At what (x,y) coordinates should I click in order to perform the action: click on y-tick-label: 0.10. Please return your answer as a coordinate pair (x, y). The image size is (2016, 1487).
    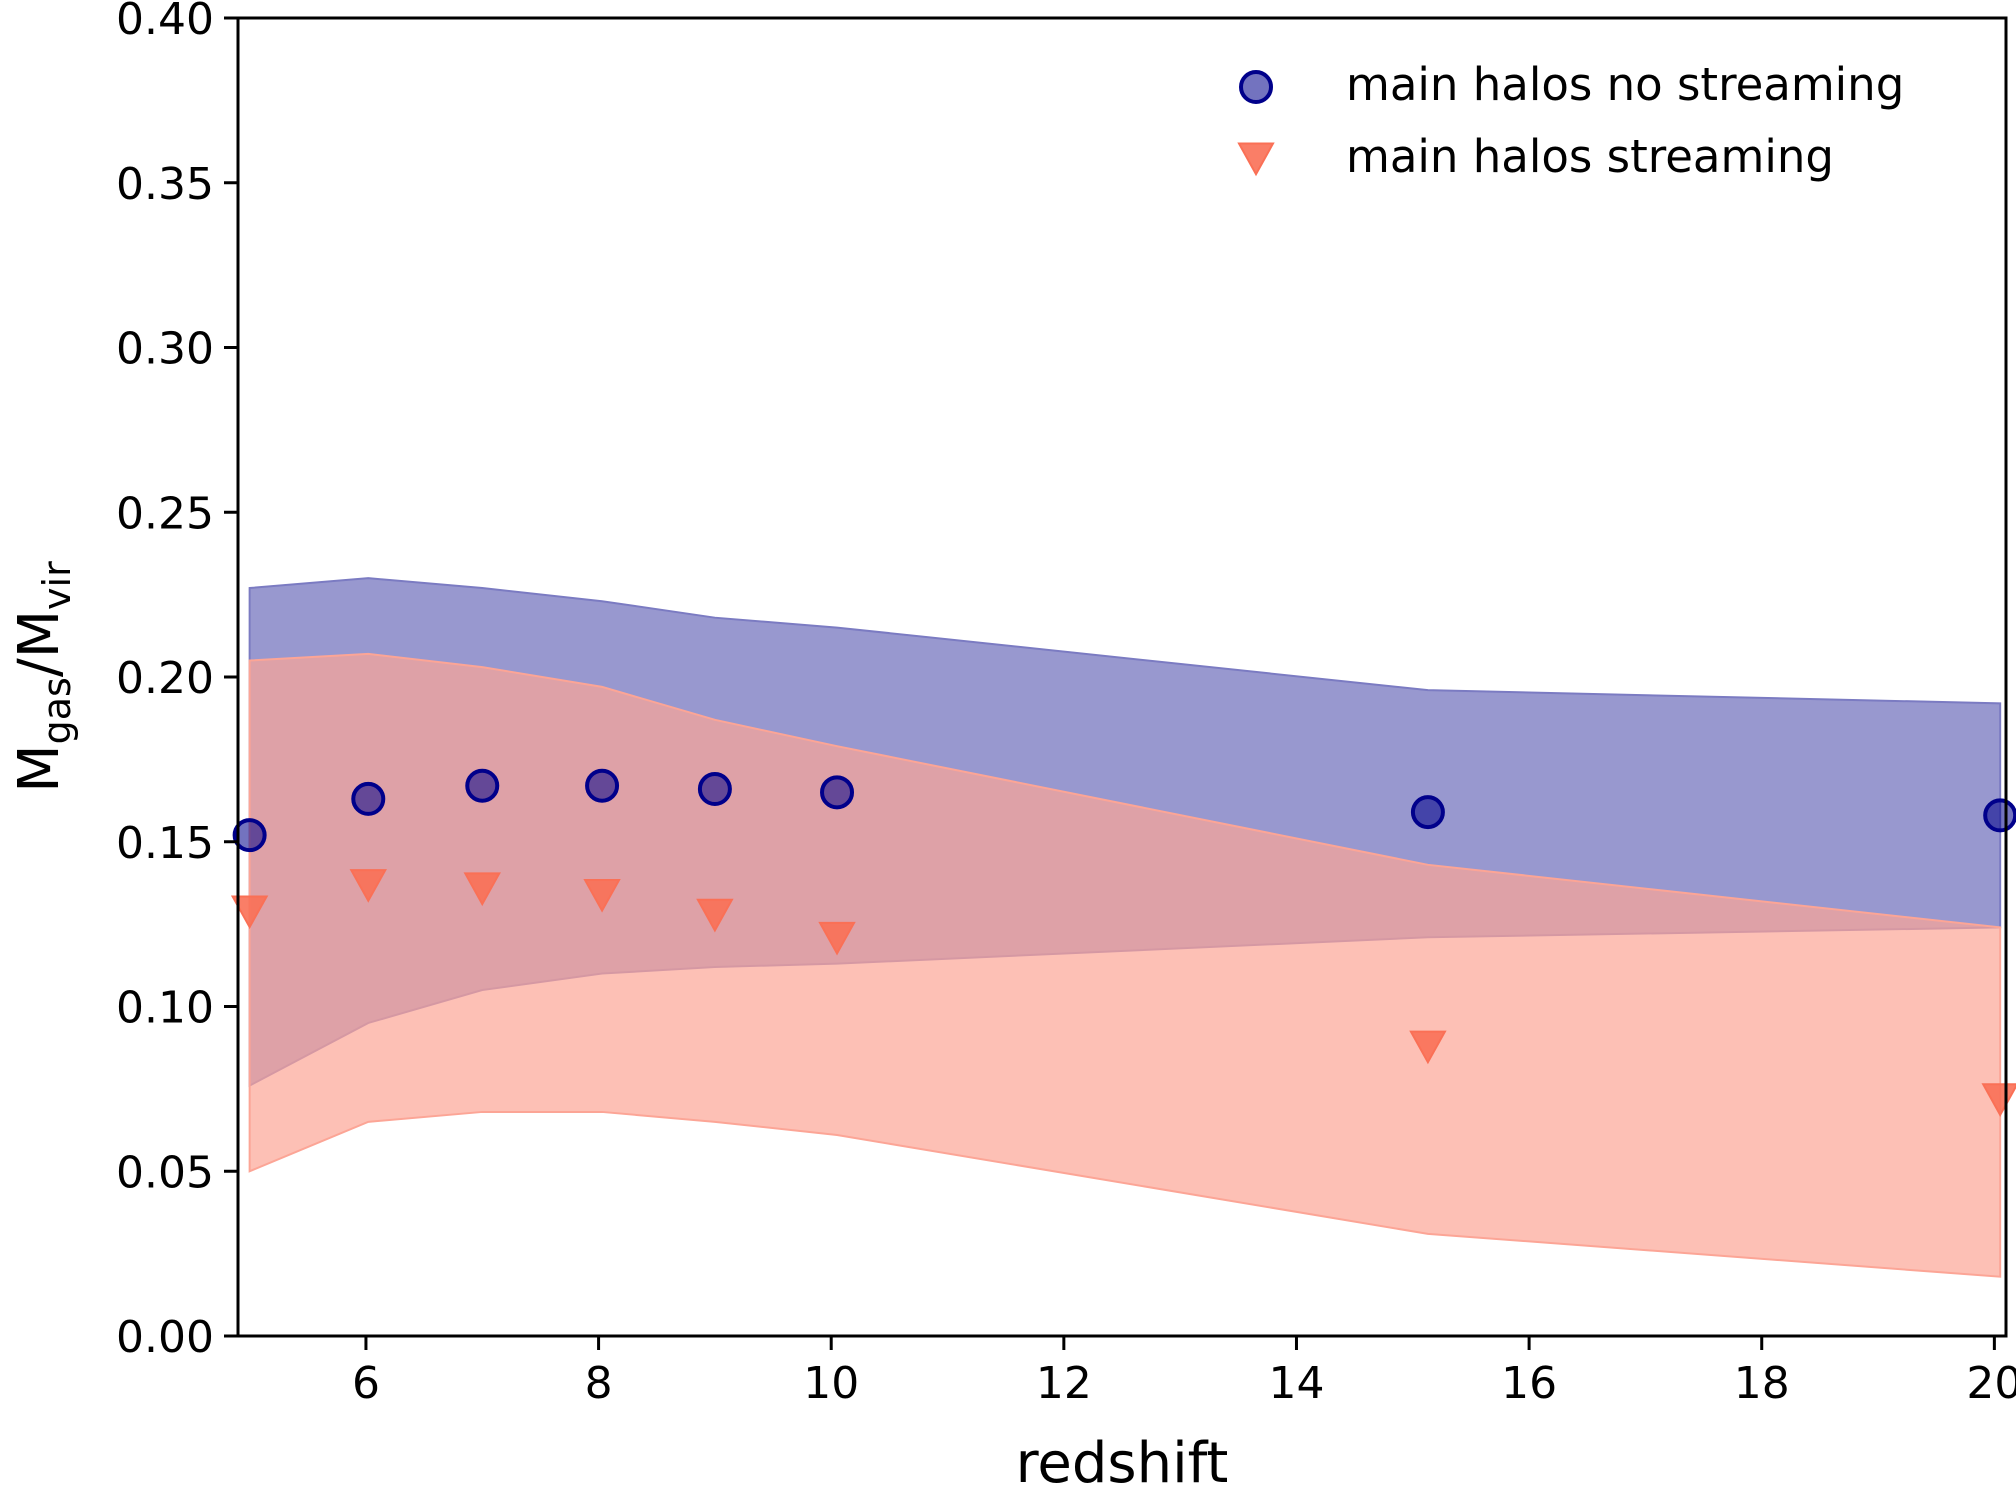
    Looking at the image, I should click on (165, 1008).